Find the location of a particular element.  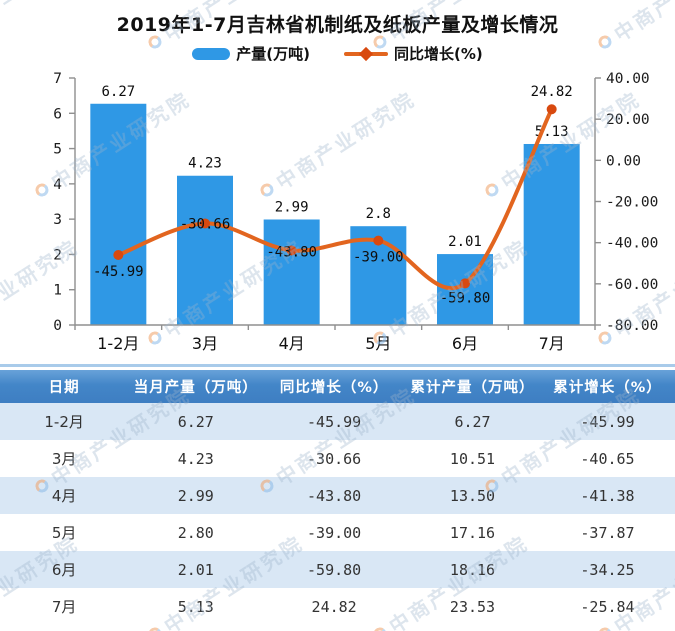

left-axis-label: 3 is located at coordinates (57, 220).